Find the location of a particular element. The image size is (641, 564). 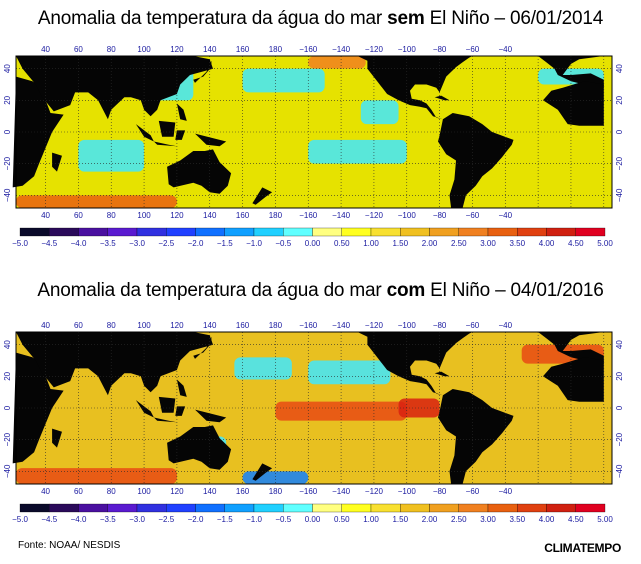

lat-label-left: 20 is located at coordinates (7, 99).